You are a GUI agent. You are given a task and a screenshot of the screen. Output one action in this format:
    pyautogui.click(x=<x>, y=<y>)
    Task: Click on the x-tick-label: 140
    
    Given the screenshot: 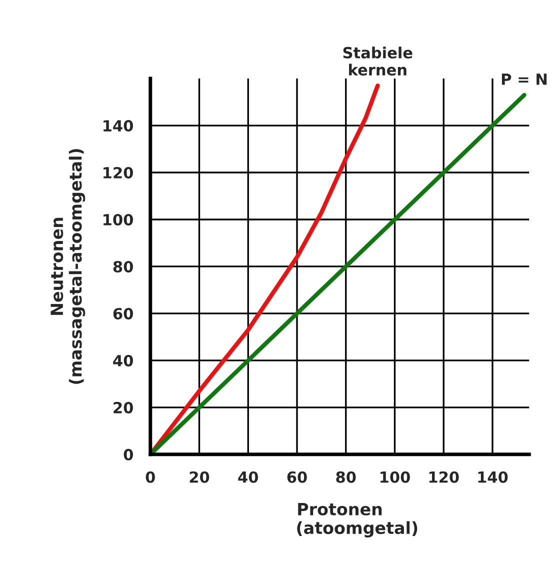 What is the action you would take?
    pyautogui.click(x=493, y=477)
    